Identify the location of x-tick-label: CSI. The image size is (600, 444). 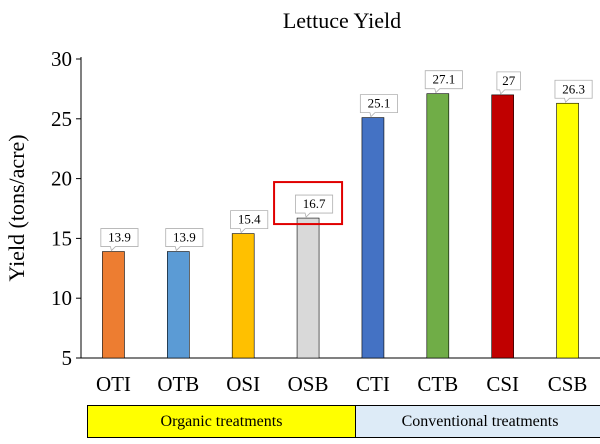
(502, 384).